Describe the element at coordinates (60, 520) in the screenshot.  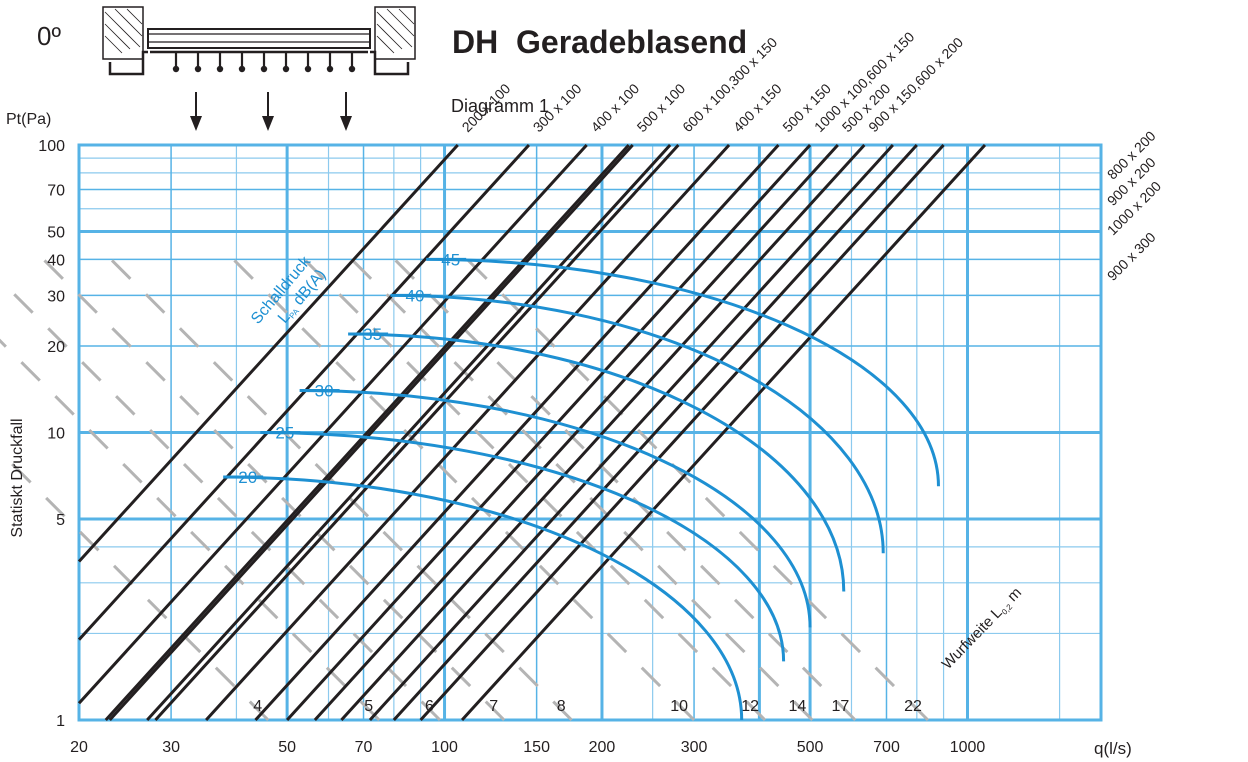
I see `y-tick-label: 5` at that location.